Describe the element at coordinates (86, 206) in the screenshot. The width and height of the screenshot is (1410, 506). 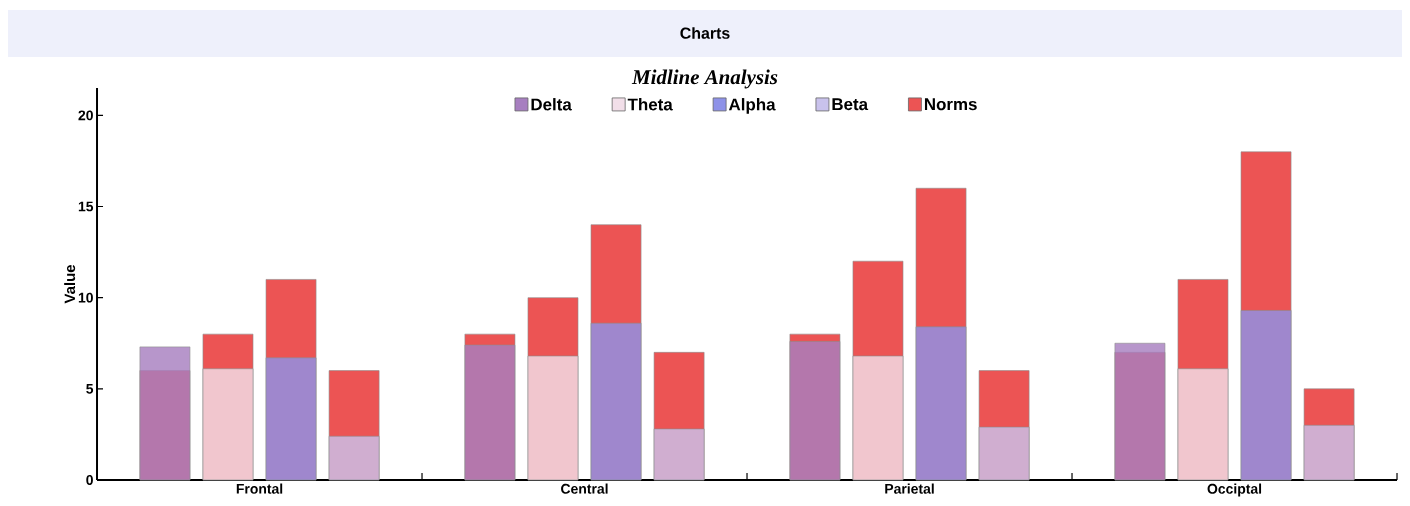
I see `y-tick-label: 15` at that location.